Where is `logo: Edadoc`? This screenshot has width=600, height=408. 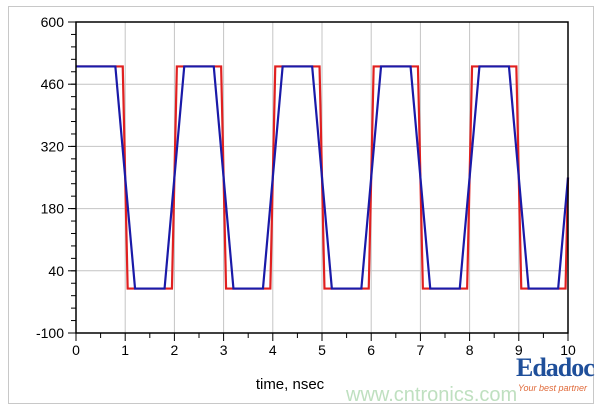 logo: Edadoc is located at coordinates (555, 367).